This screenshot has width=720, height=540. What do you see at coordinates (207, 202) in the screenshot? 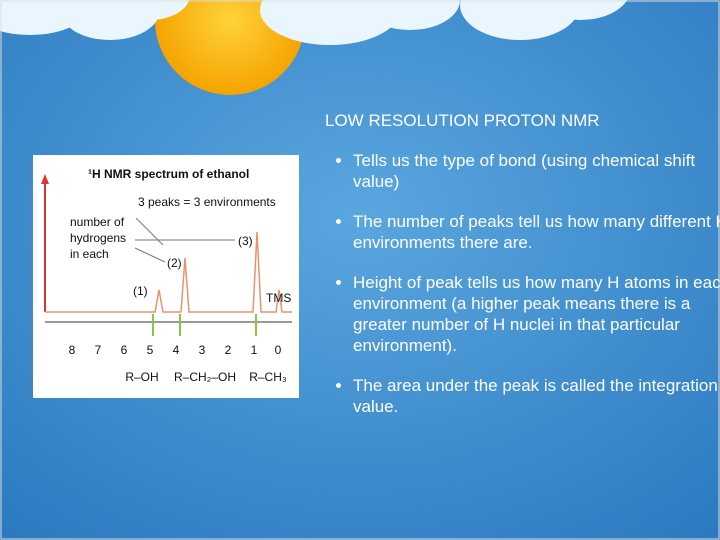
I see `figure-note: 3 peaks = 3 environments` at bounding box center [207, 202].